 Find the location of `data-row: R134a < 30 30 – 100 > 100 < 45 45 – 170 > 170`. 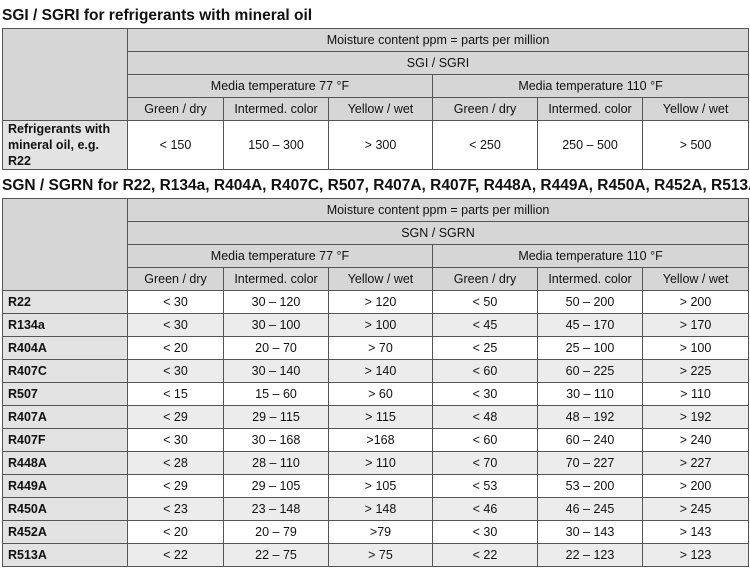

data-row: R134a < 30 30 – 100 > 100 < 45 45 – 170 > 170 is located at coordinates (376, 325).